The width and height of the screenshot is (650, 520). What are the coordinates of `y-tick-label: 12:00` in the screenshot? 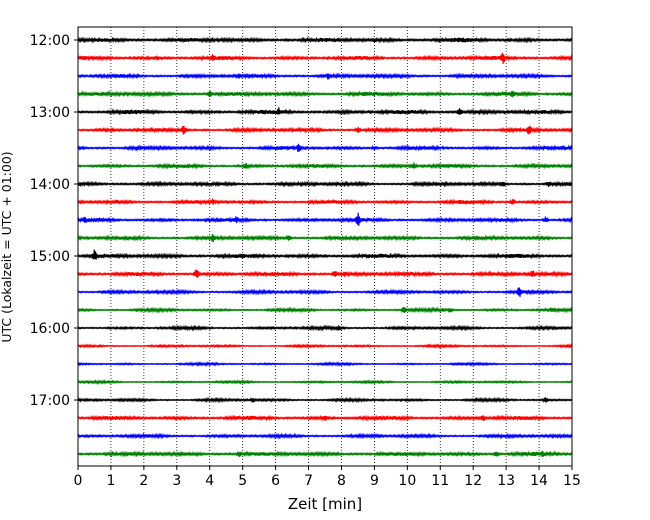 It's located at (50, 41).